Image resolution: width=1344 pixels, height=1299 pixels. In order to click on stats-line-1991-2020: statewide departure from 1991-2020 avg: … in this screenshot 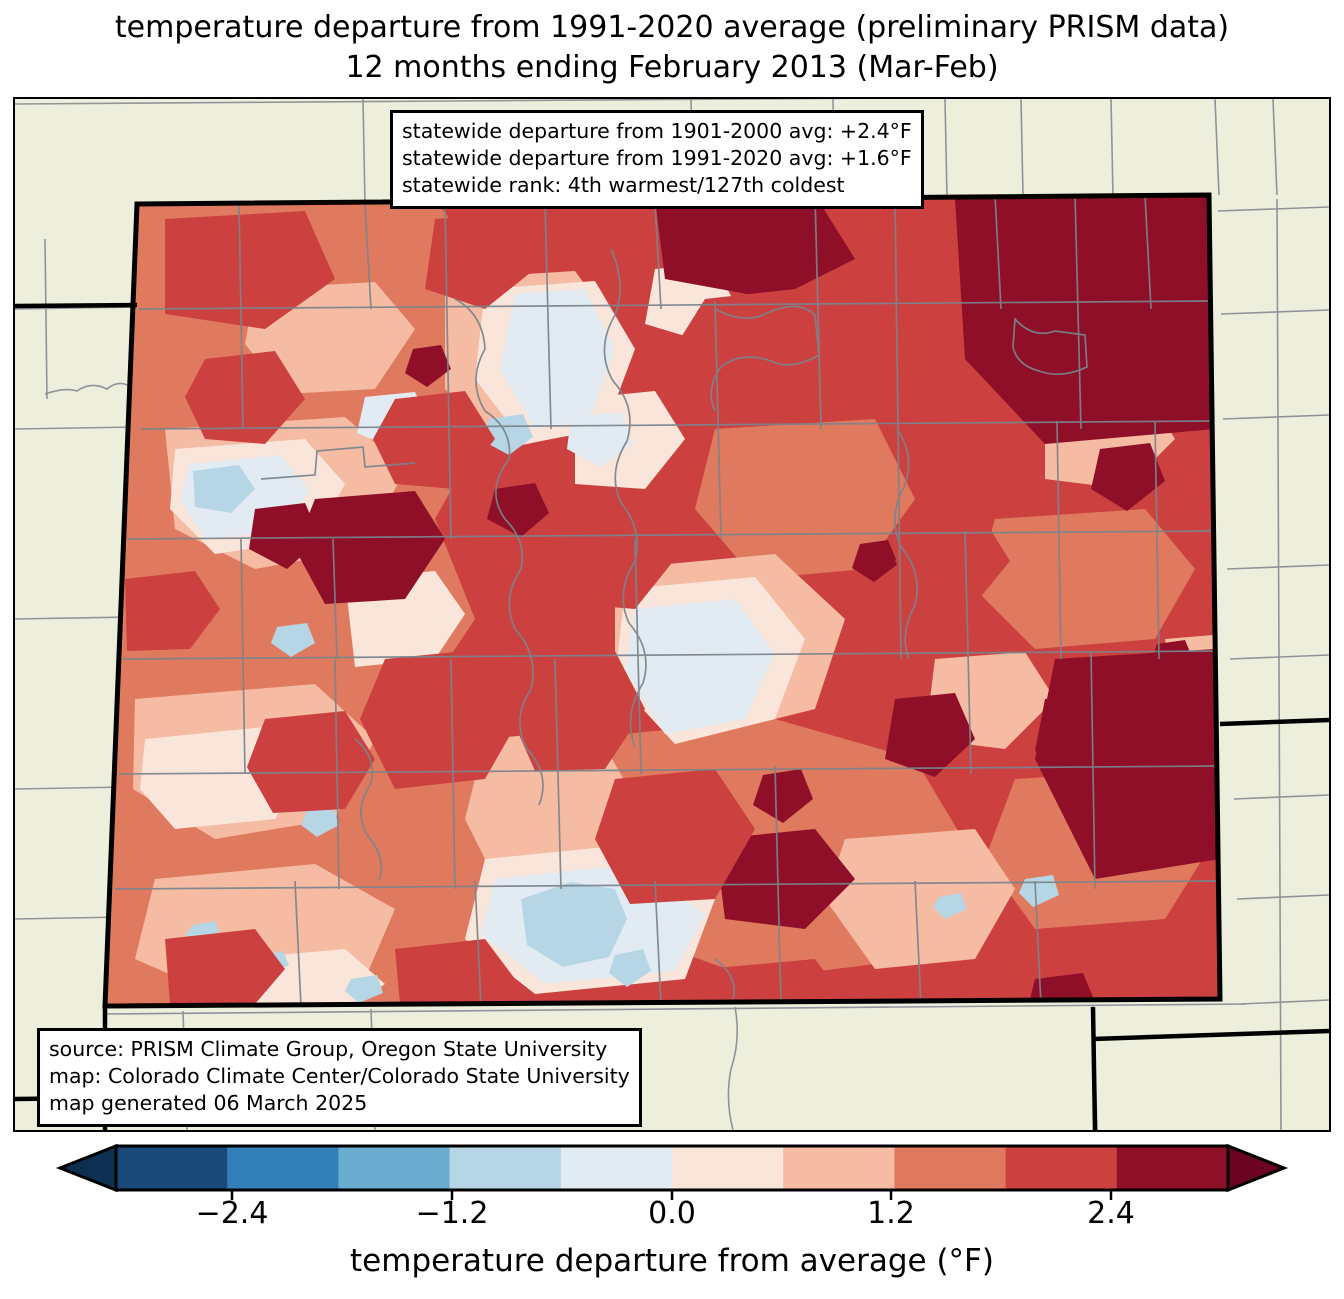, I will do `click(657, 158)`.